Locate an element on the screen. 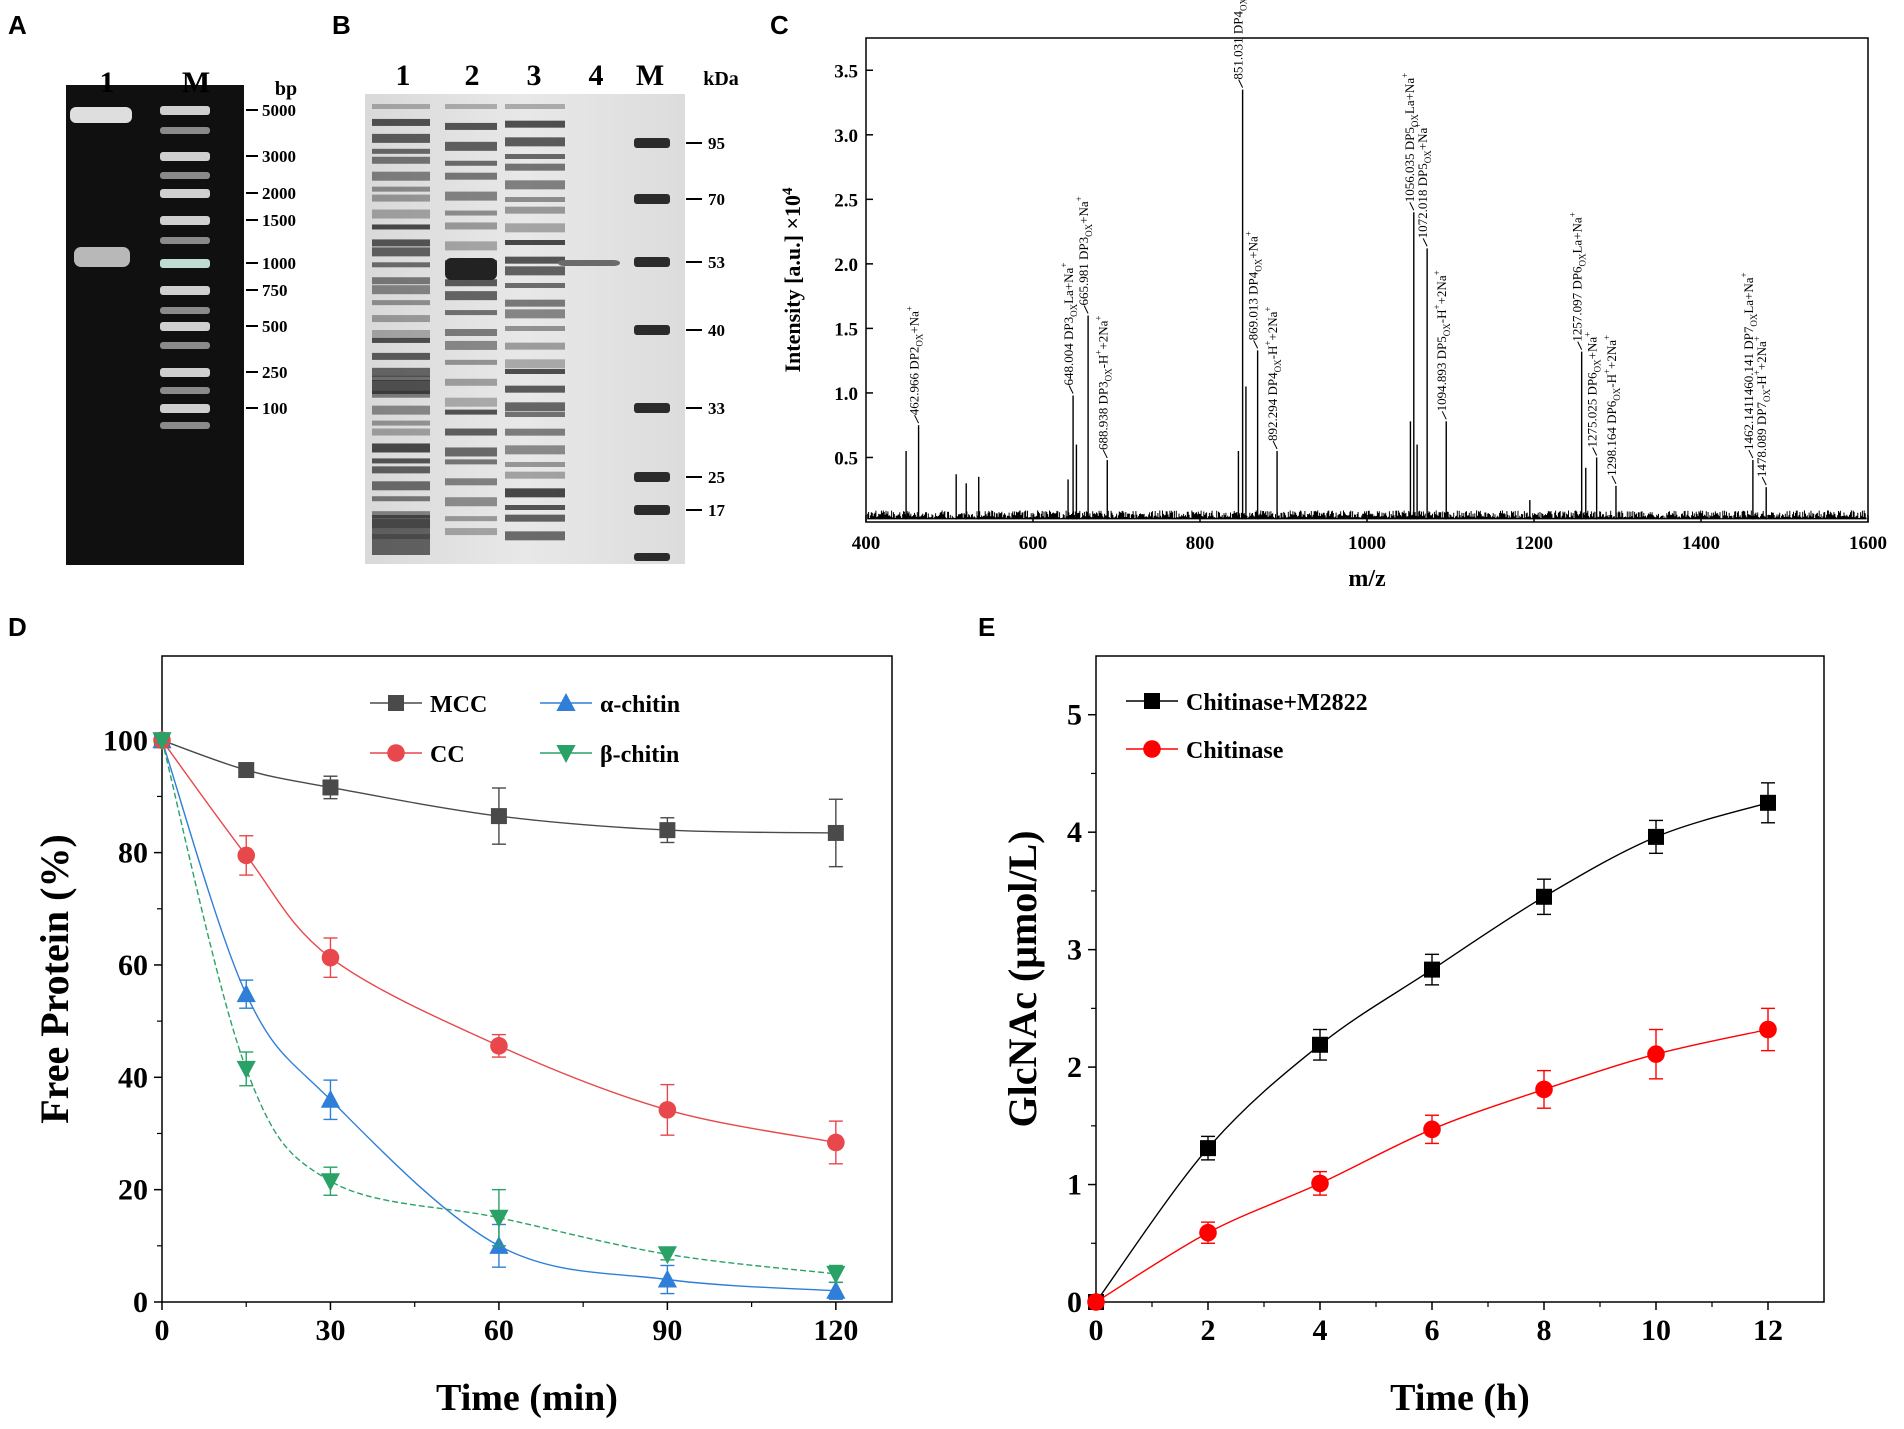 The width and height of the screenshot is (1904, 1429). gel-b-lane-4-label: 4 is located at coordinates (596, 75).